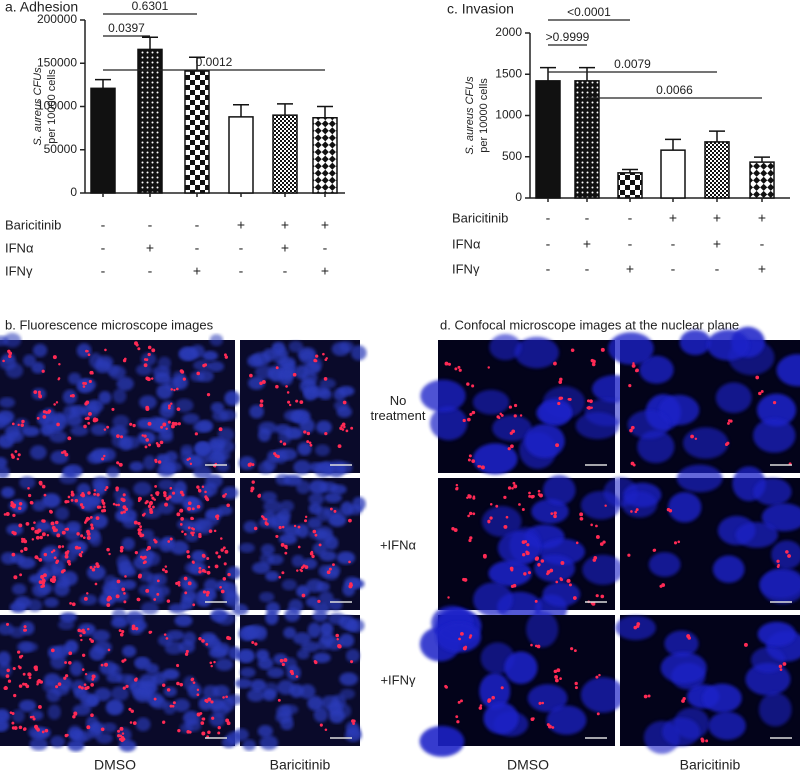  I want to click on y-tick-label: 0, so click(73, 192).